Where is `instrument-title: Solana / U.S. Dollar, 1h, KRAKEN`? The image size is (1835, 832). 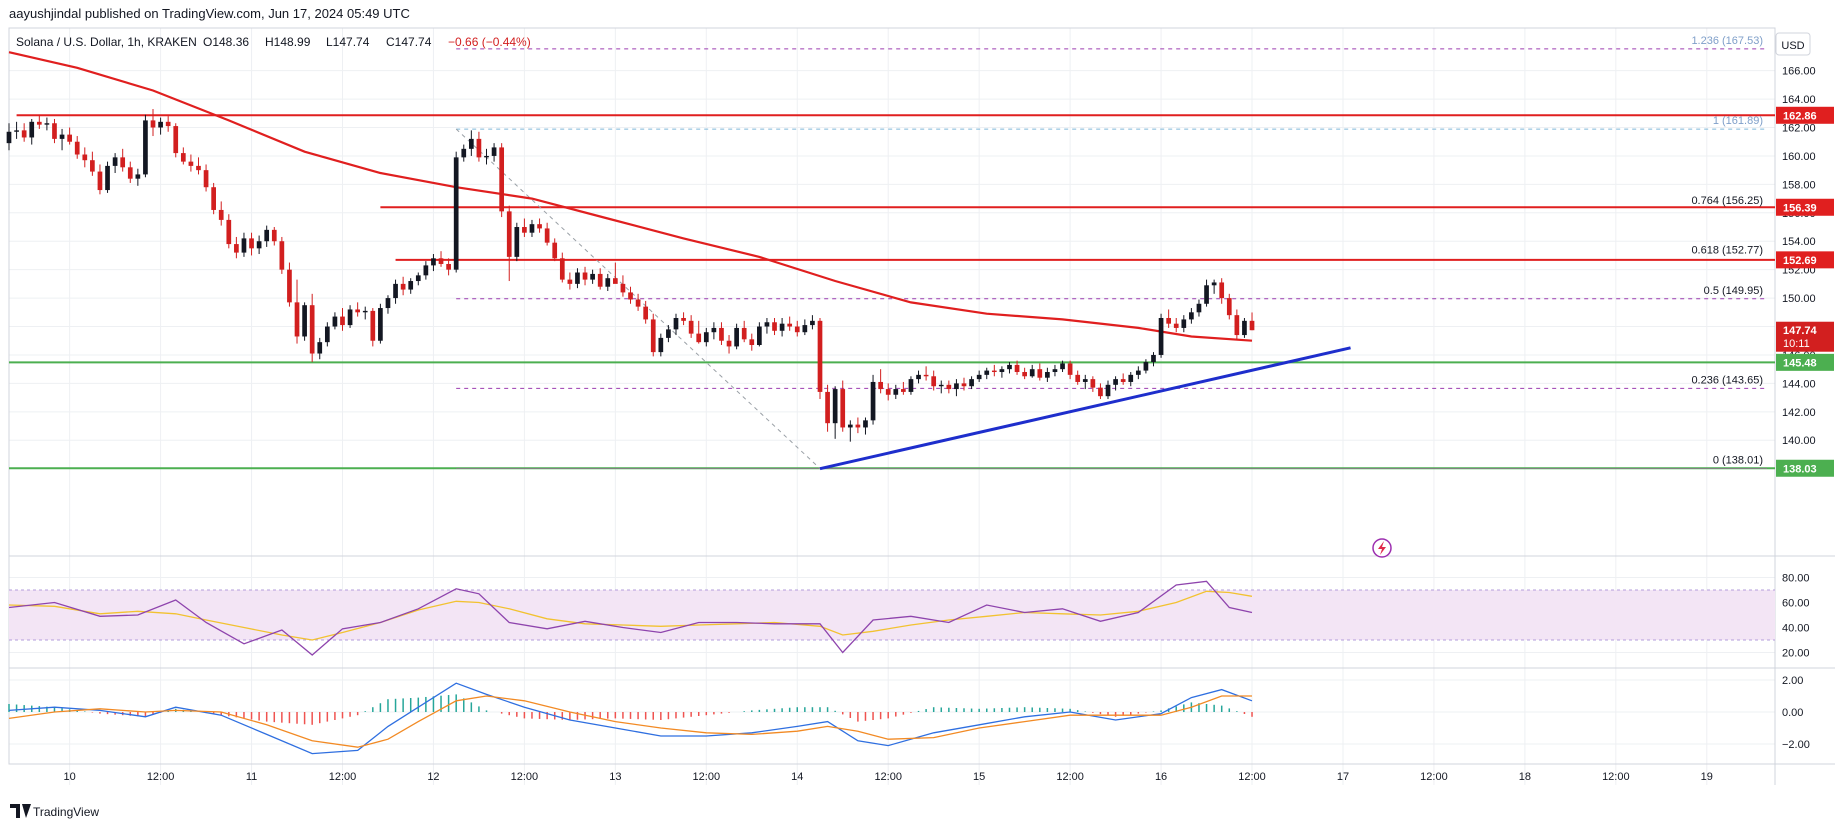 instrument-title: Solana / U.S. Dollar, 1h, KRAKEN is located at coordinates (106, 42).